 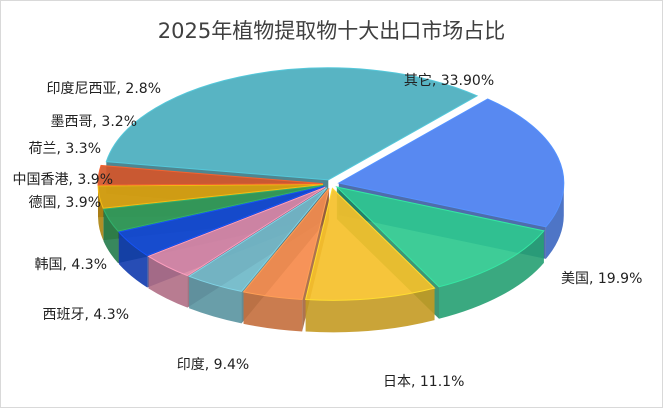 I want to click on slice-label-9: 印度尼西亚, 2.8%, so click(x=104, y=89).